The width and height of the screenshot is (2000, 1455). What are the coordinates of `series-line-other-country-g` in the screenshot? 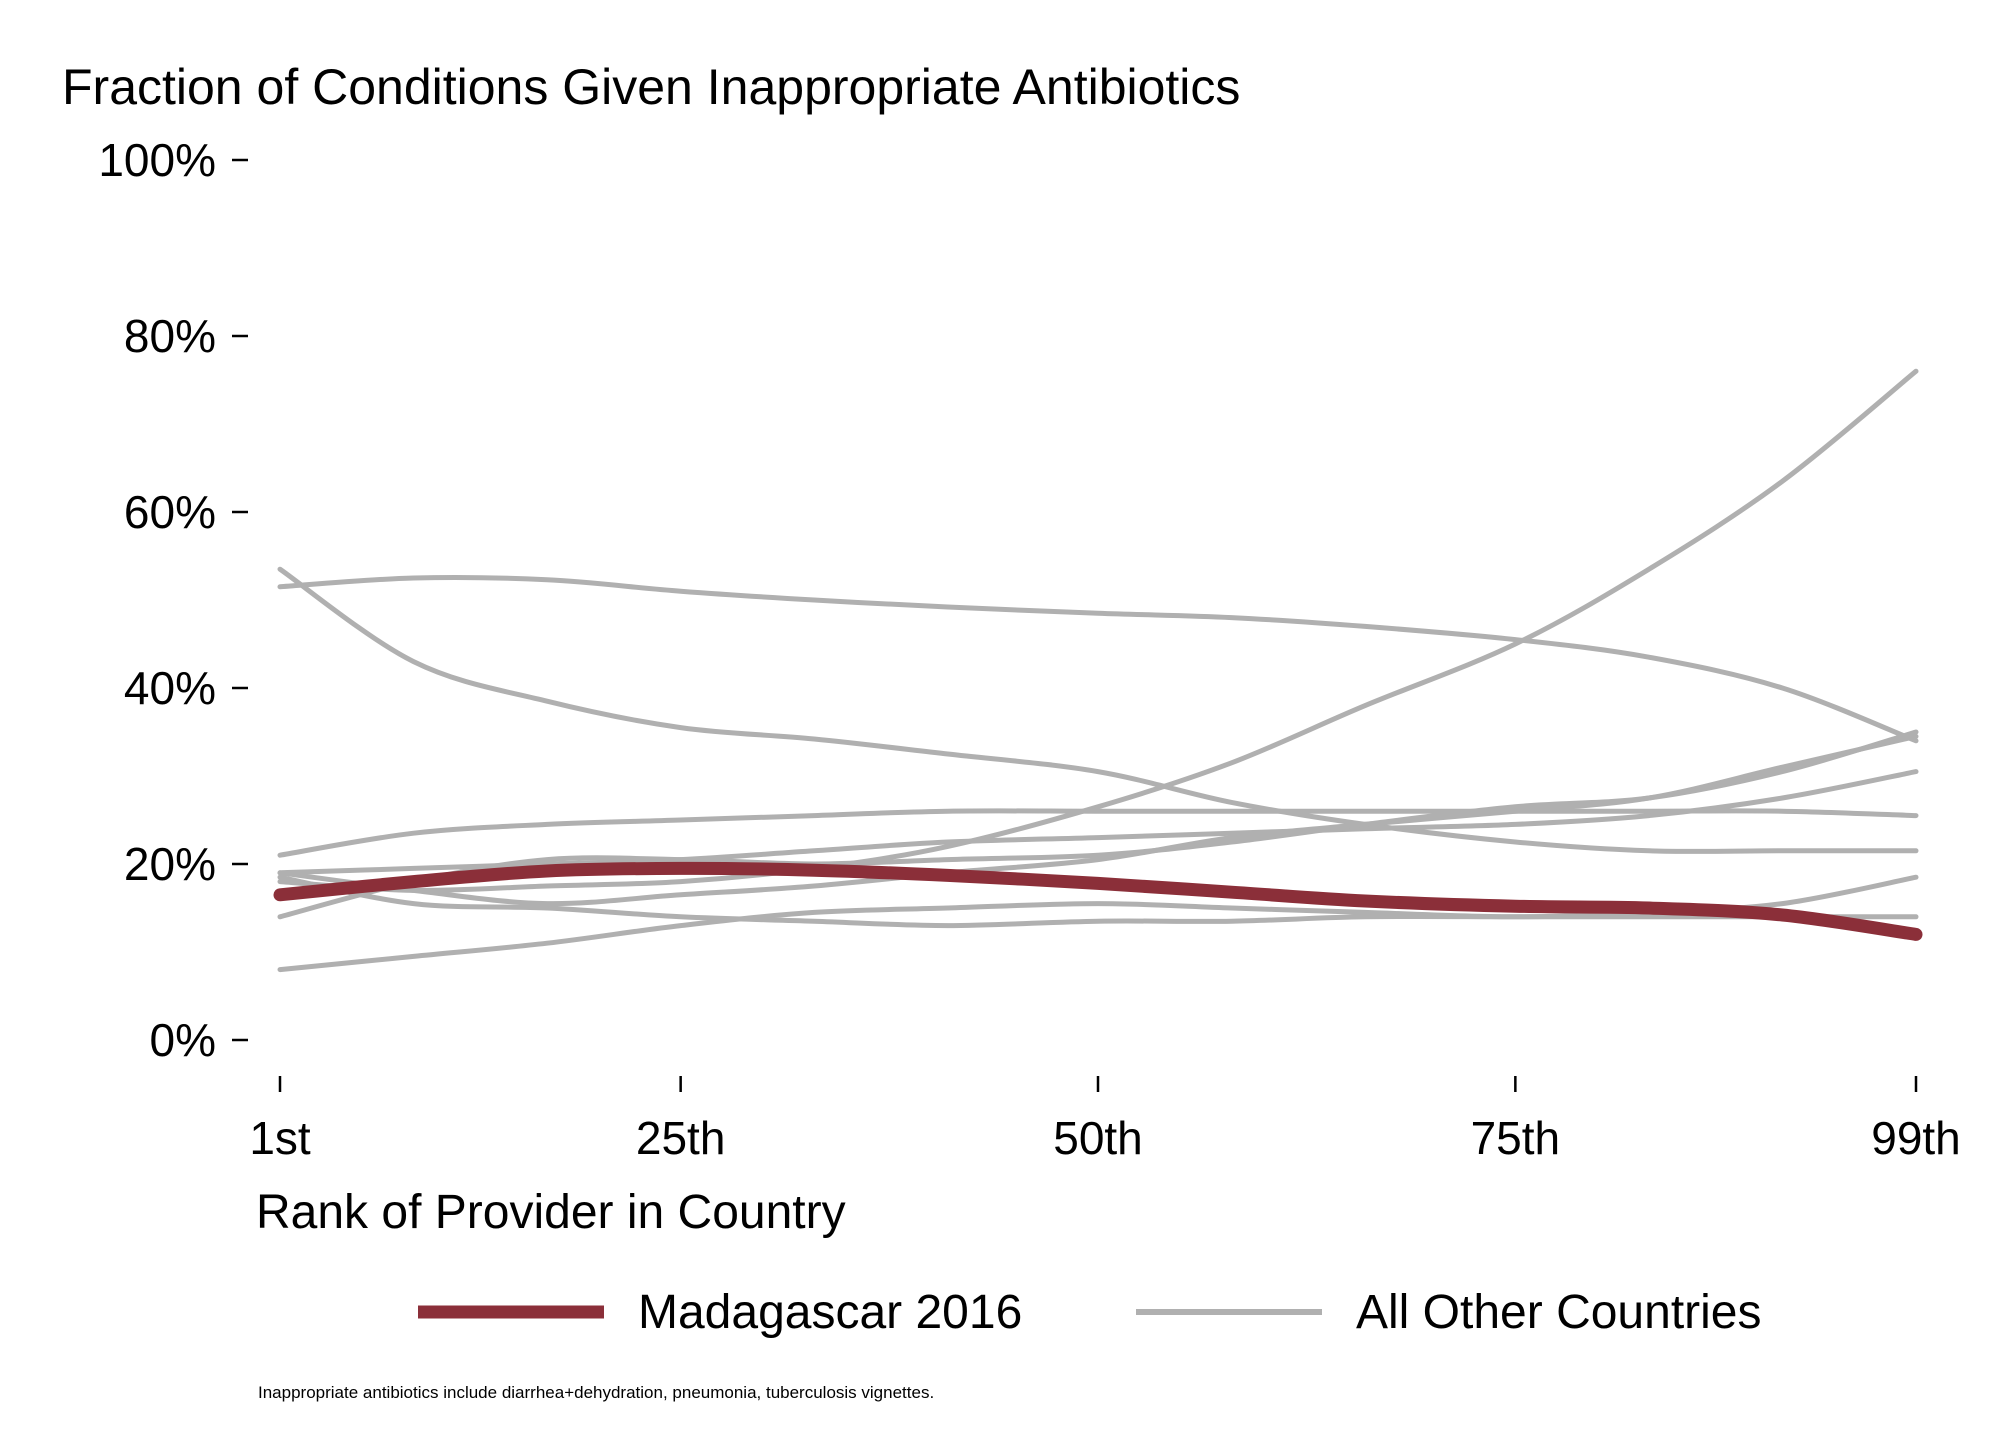 It's located at (1098, 820).